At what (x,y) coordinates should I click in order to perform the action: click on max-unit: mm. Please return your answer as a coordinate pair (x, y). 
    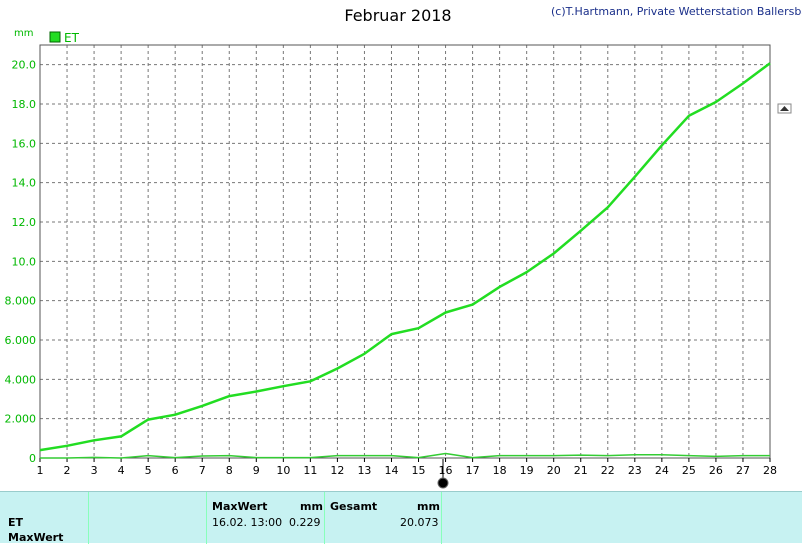
    Looking at the image, I should click on (311, 506).